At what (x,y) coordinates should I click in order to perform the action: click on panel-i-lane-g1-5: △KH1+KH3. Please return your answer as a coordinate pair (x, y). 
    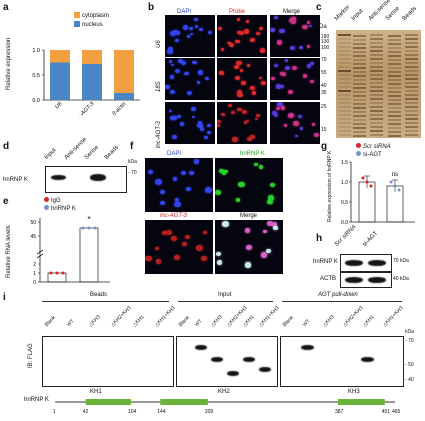
    Looking at the image, I should click on (269, 316).